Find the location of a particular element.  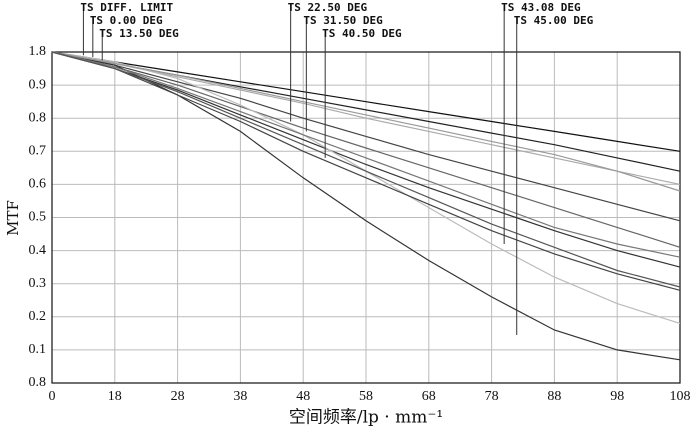

x-tick-label: 88 is located at coordinates (554, 396).